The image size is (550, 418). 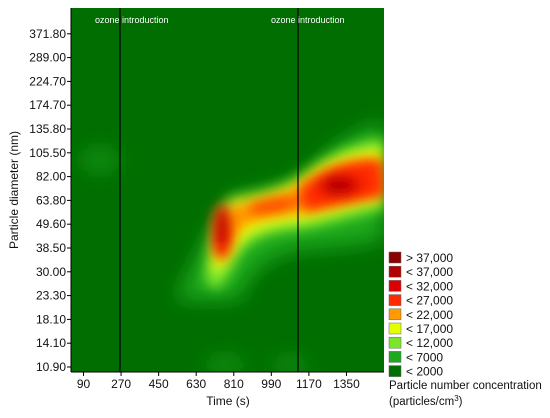 I want to click on y-tick-label: 105.50, so click(x=47, y=153).